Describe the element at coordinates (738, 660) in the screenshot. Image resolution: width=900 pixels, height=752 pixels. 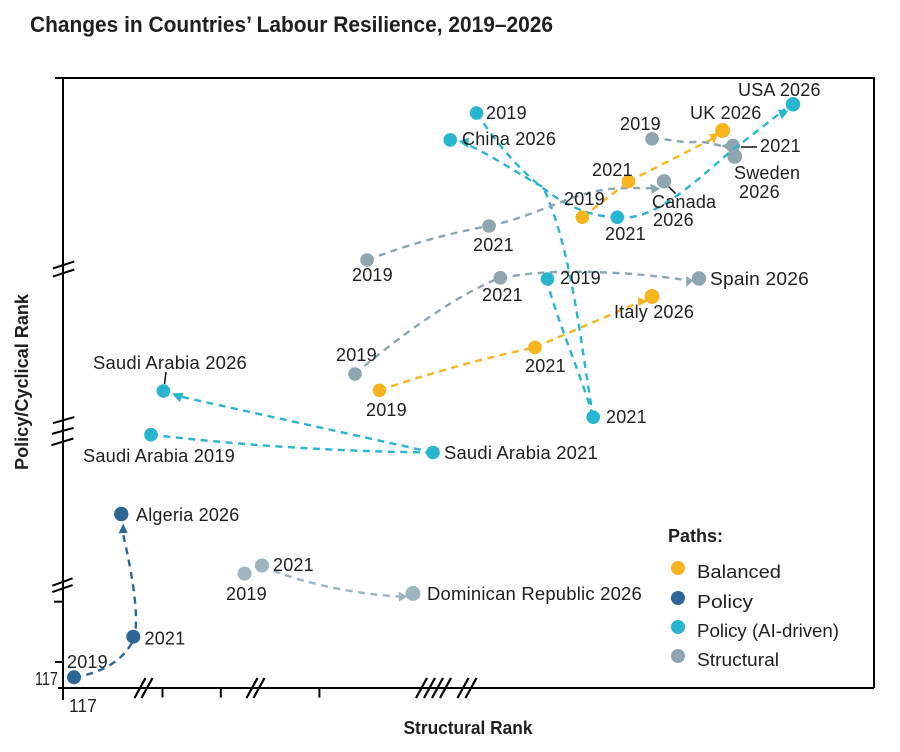
I see `svg-text: Structural` at that location.